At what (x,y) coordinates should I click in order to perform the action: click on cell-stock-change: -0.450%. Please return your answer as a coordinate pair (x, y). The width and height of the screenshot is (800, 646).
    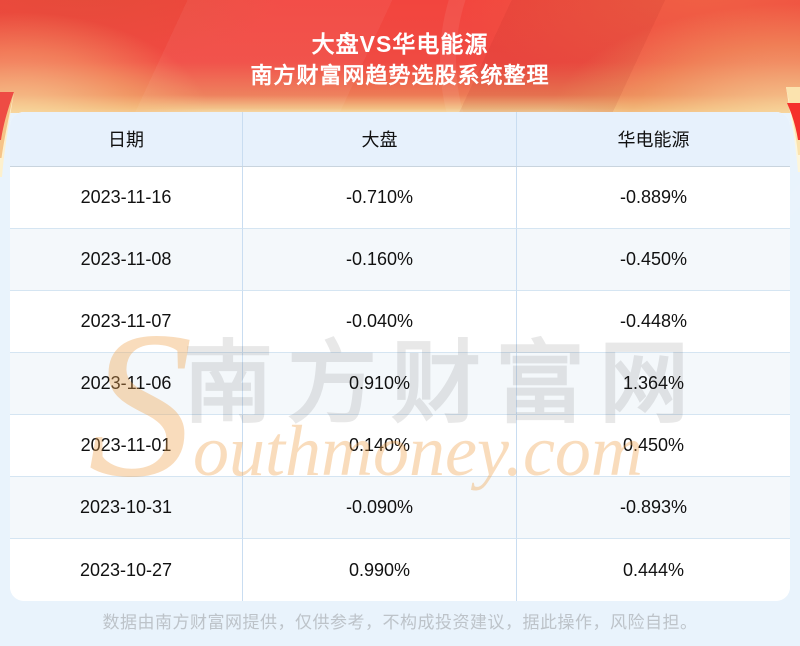
    Looking at the image, I should click on (653, 260).